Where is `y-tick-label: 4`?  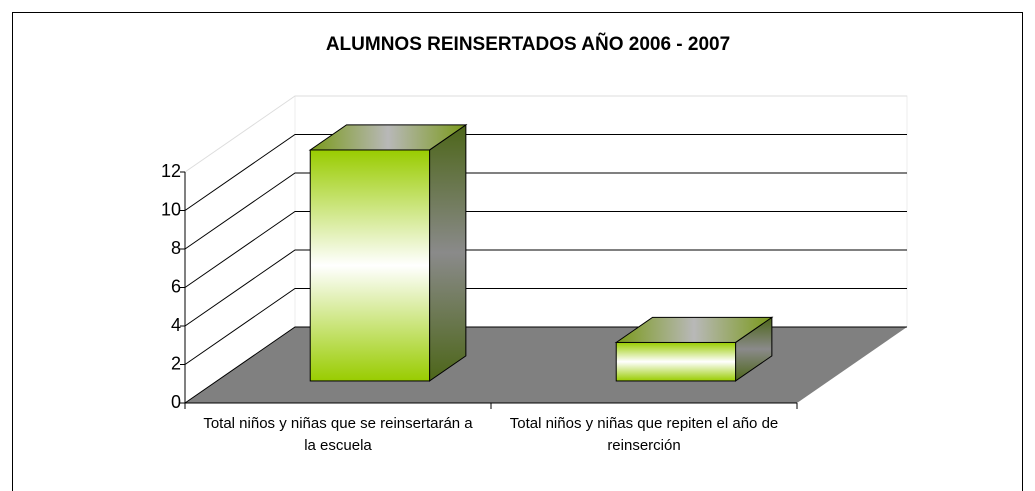
y-tick-label: 4 is located at coordinates (176, 325).